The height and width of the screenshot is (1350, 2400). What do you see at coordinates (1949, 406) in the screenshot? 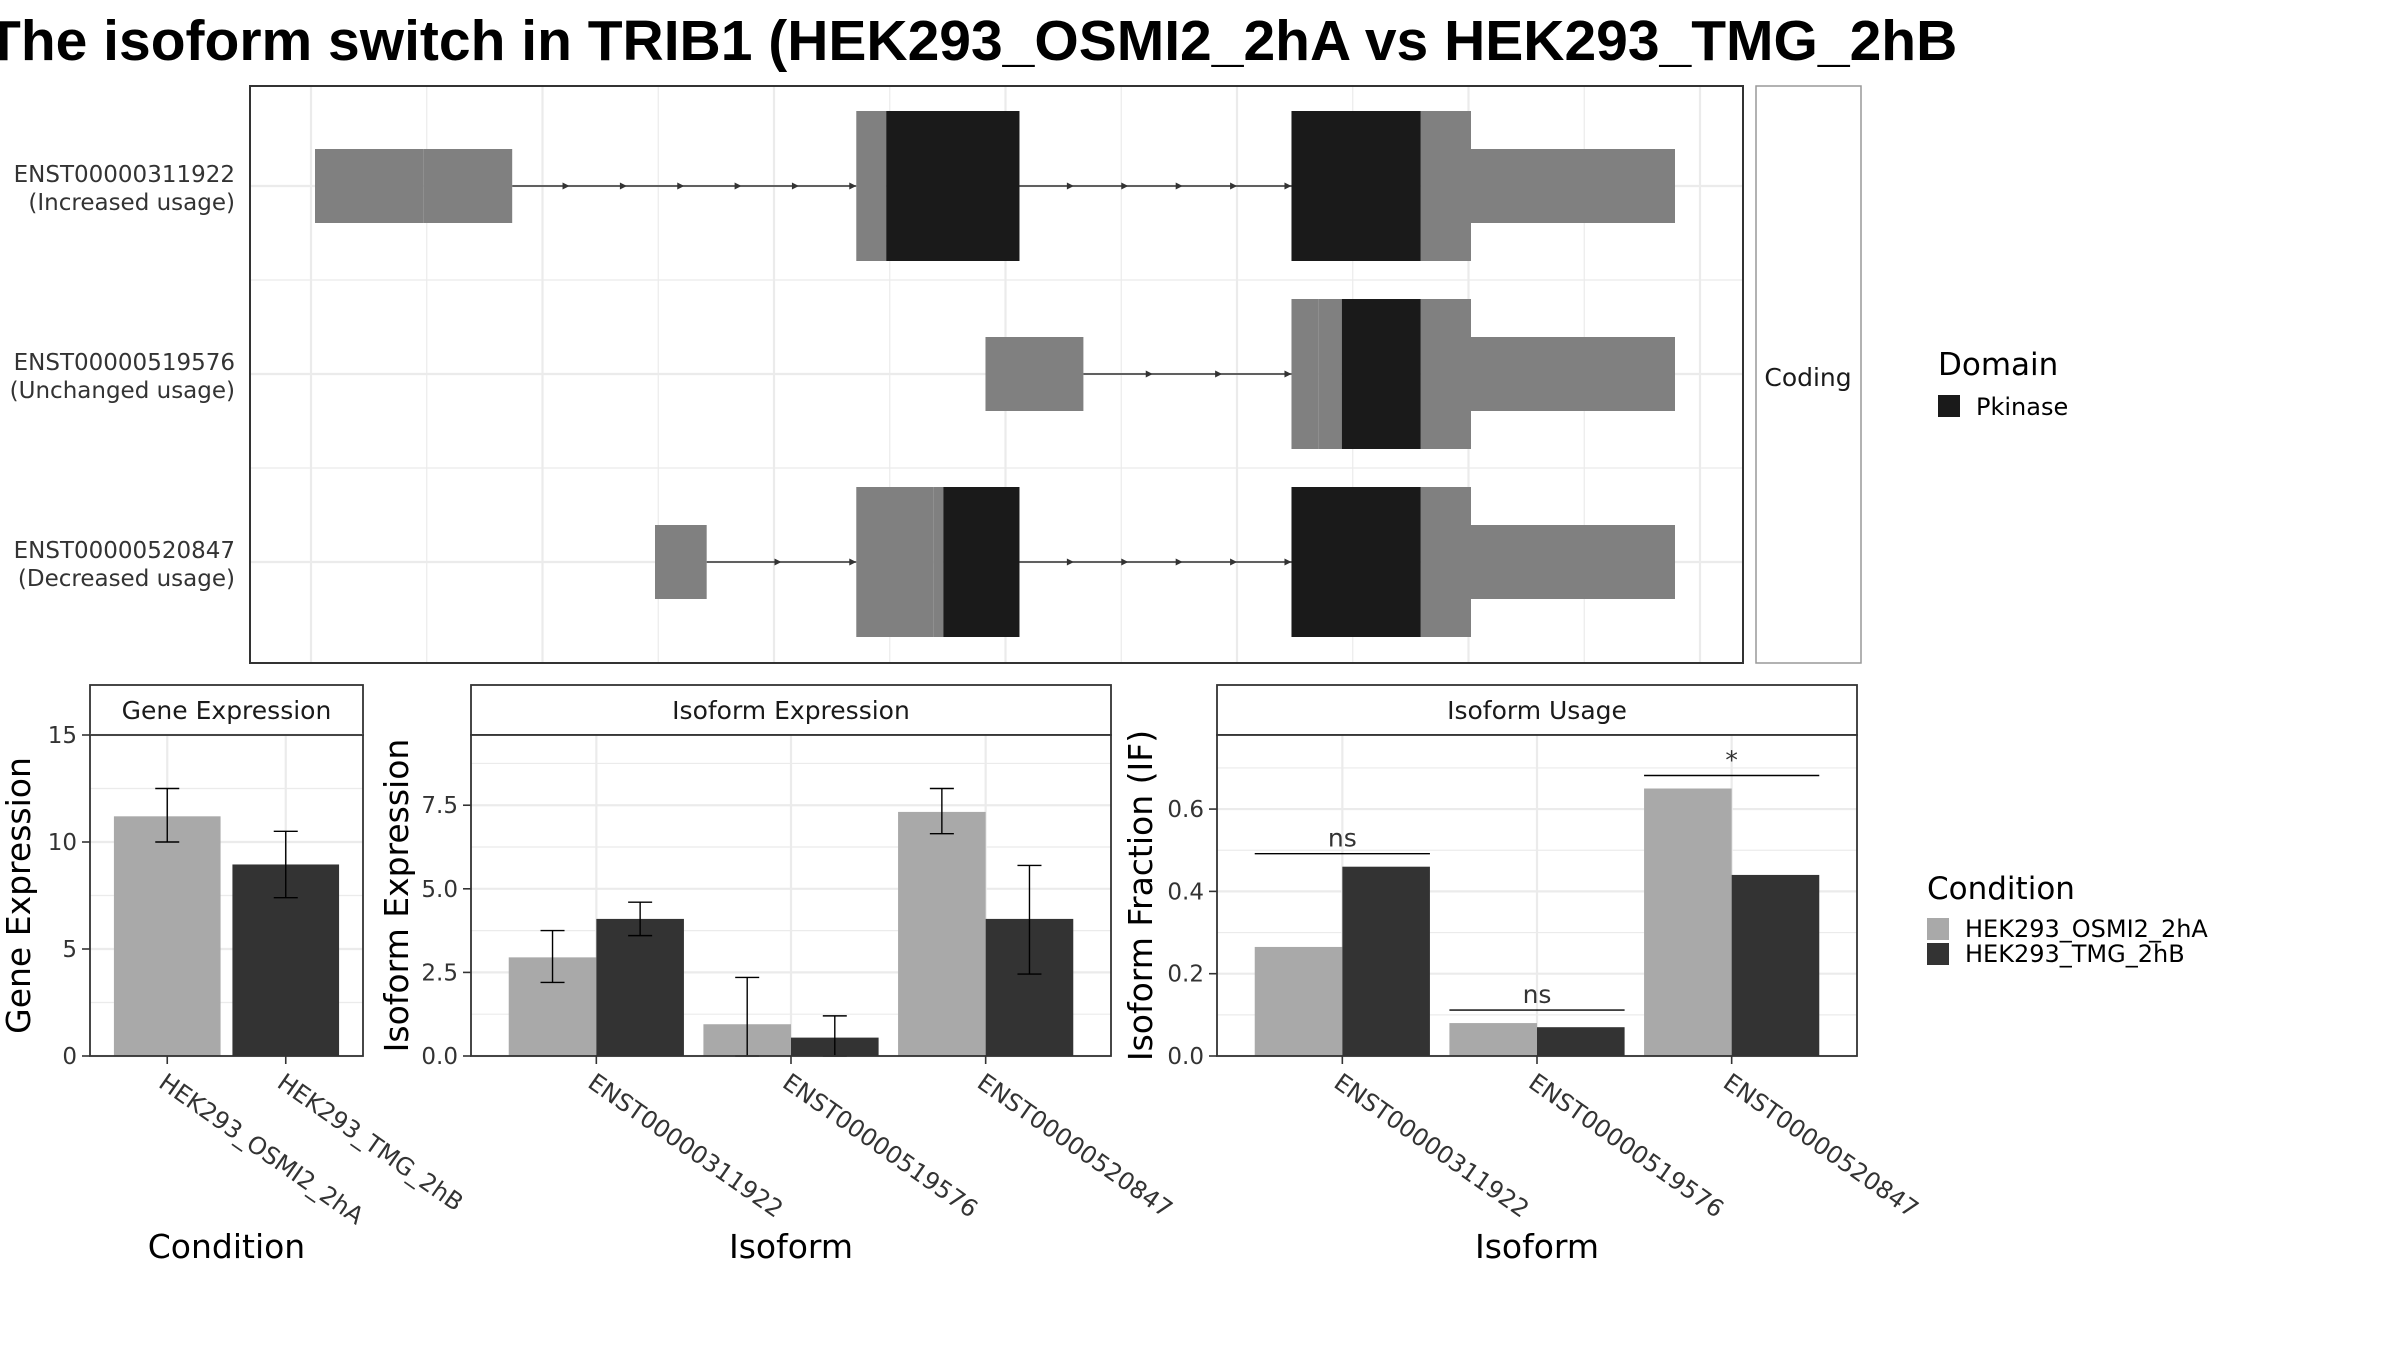
I see `domain-legend-key` at bounding box center [1949, 406].